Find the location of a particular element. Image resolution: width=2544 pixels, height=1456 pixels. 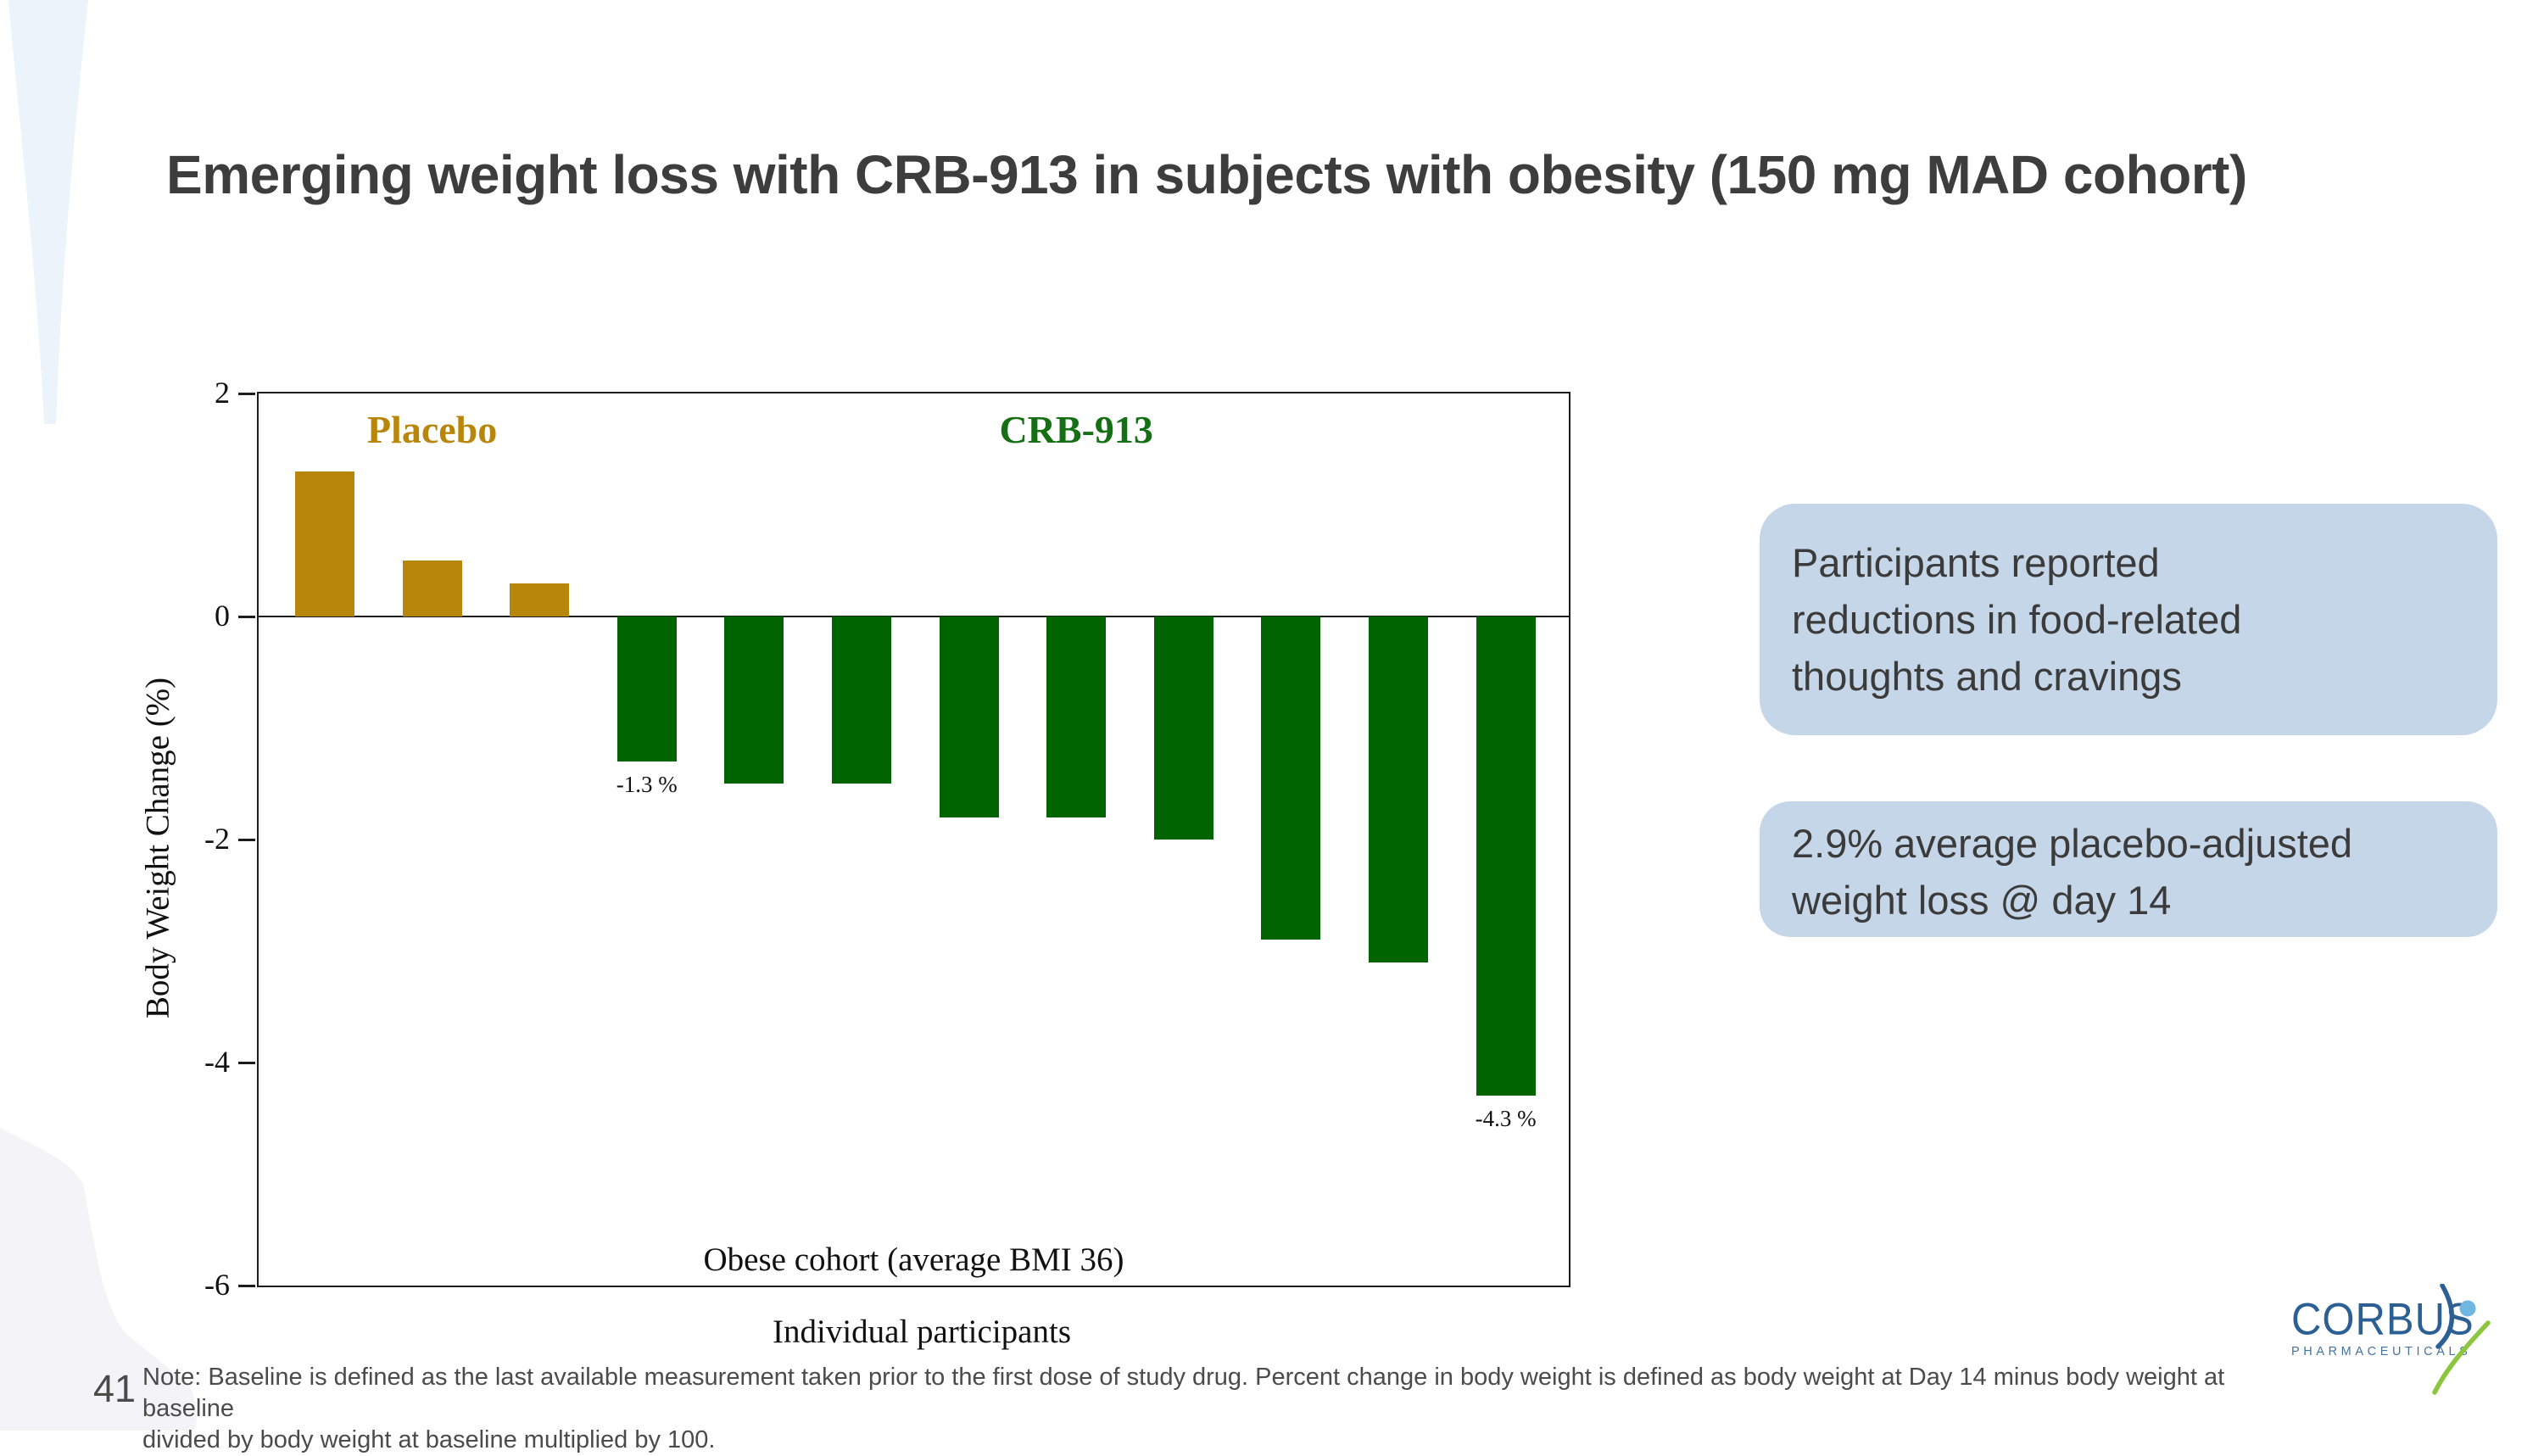

y-tick-label: -4 is located at coordinates (217, 1062).